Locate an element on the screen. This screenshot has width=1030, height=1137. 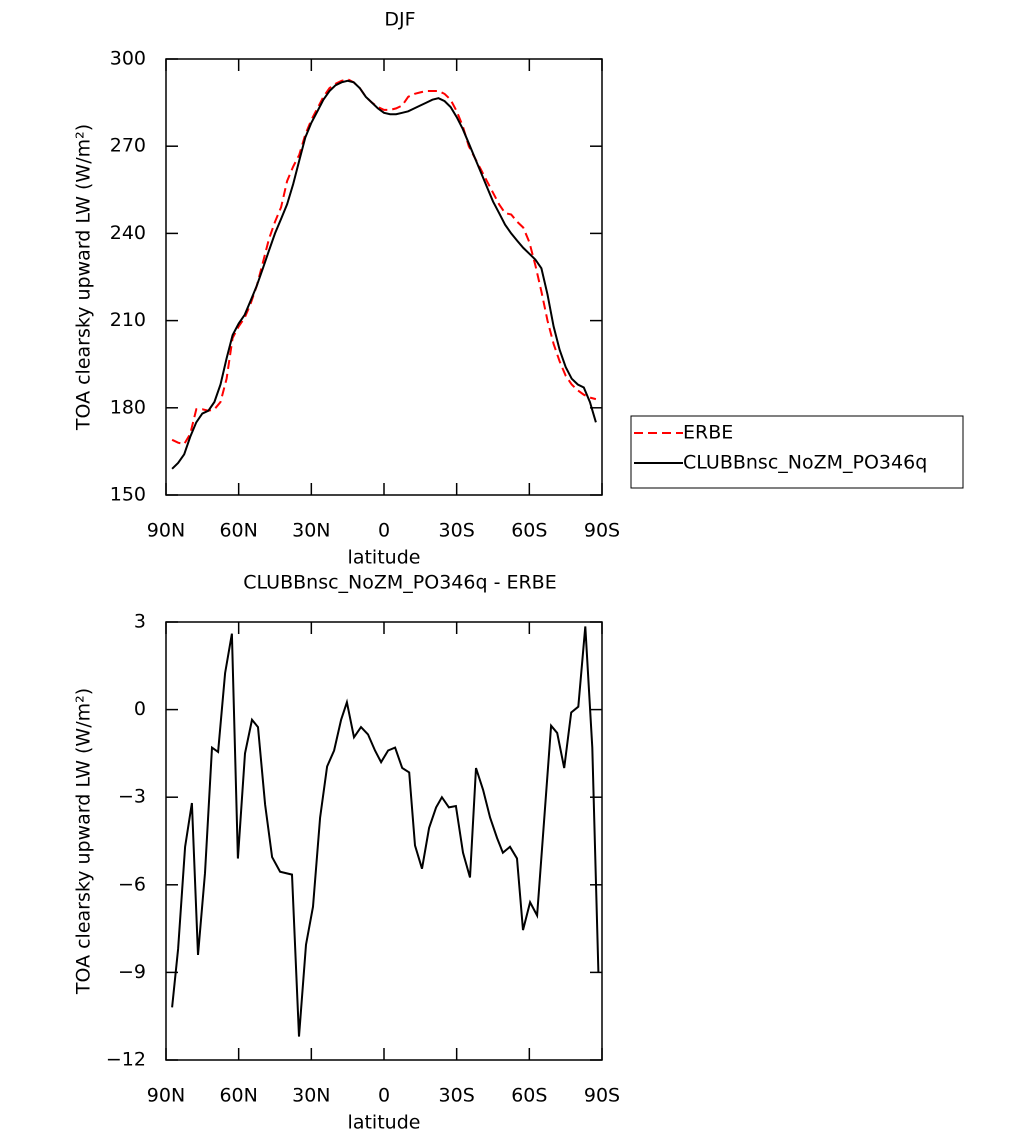
y-tick-label: −3 is located at coordinates (132, 797).